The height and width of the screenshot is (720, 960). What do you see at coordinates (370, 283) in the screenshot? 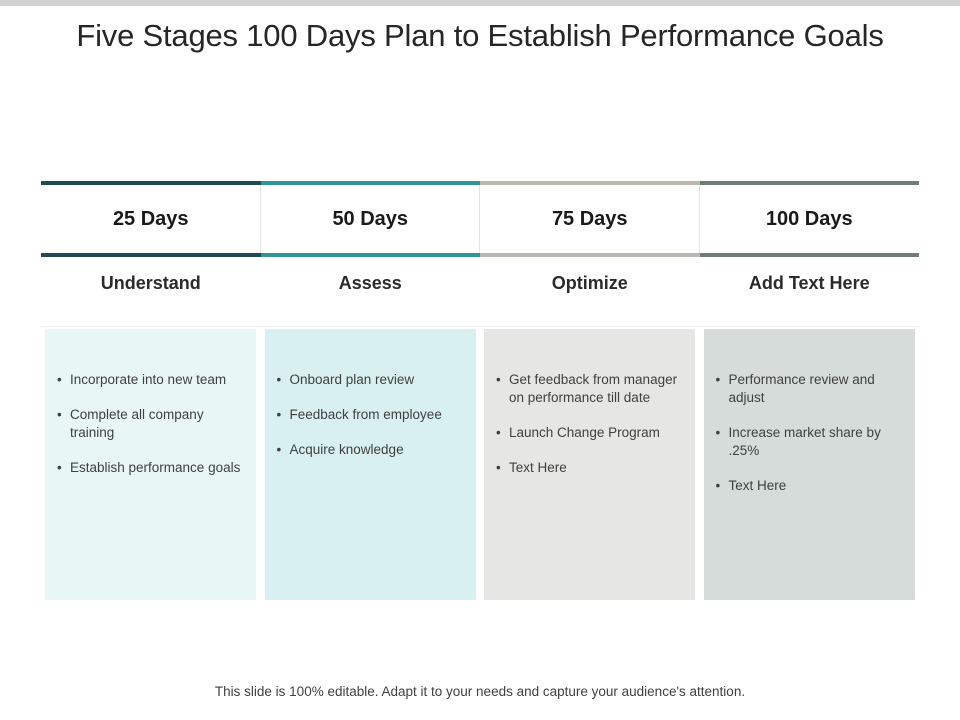
I see `stage-name: Assess` at bounding box center [370, 283].